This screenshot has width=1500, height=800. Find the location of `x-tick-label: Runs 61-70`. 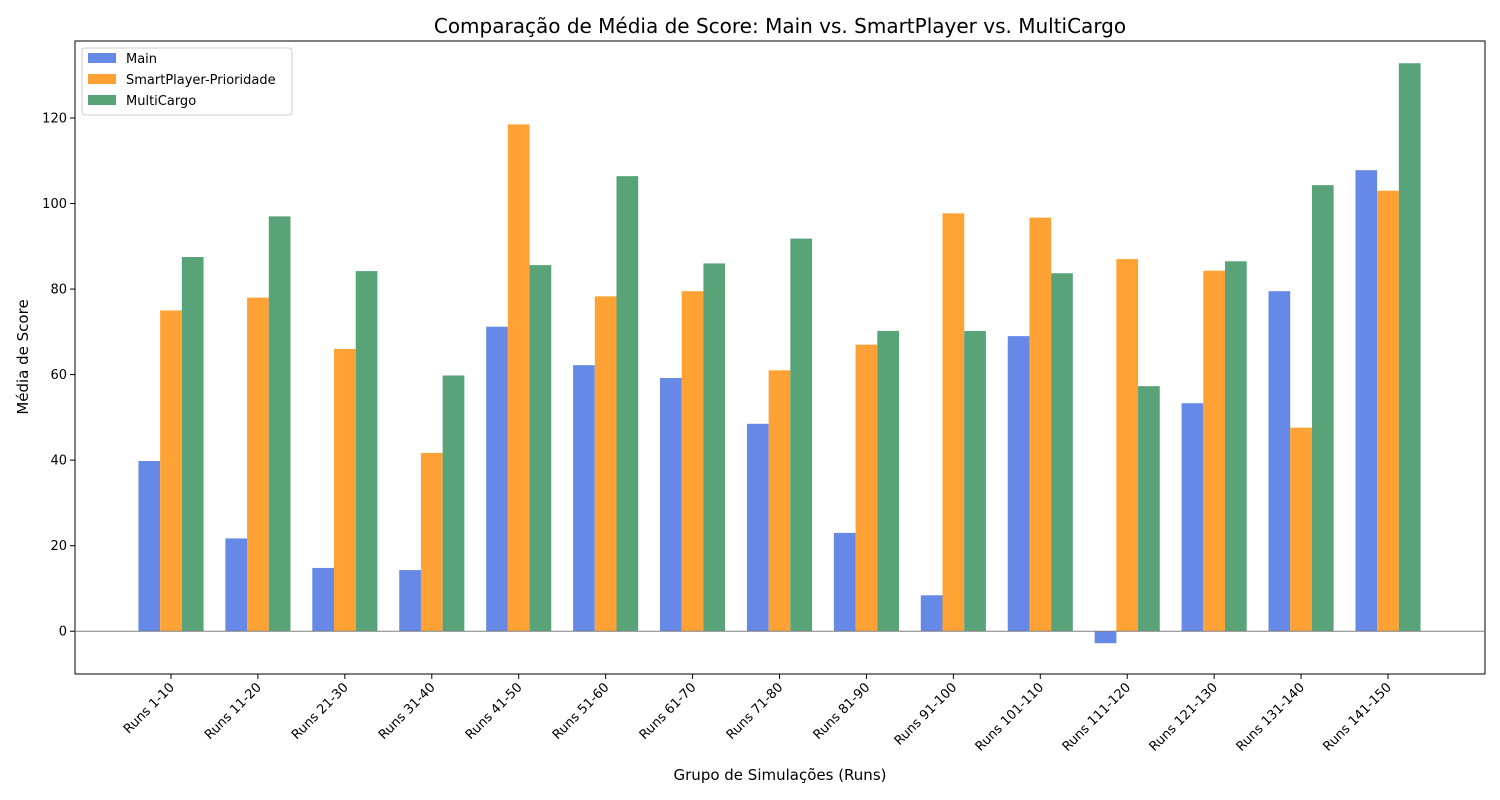

x-tick-label: Runs 61-70 is located at coordinates (668, 711).